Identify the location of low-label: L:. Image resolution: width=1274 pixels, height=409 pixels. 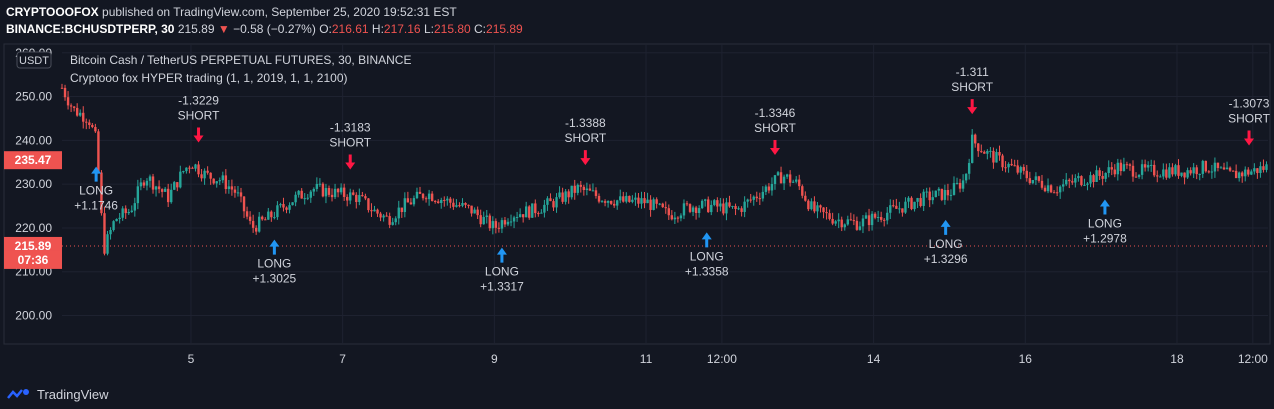
(428, 29).